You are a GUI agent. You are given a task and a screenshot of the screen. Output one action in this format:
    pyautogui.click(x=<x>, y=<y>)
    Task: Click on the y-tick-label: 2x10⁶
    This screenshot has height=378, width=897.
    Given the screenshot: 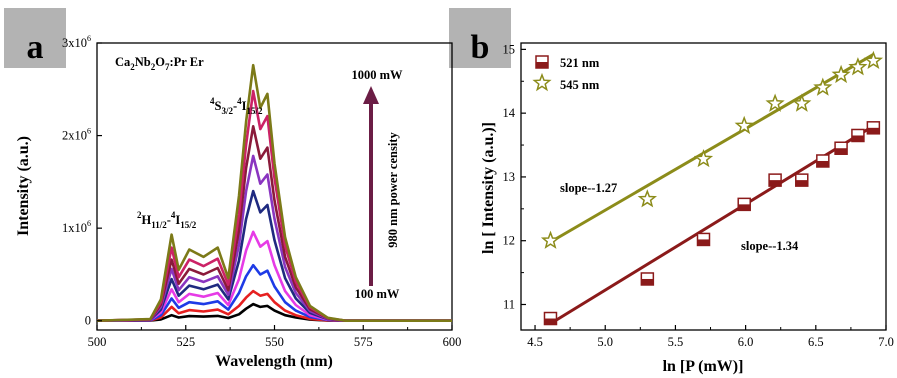 What is the action you would take?
    pyautogui.click(x=76, y=135)
    